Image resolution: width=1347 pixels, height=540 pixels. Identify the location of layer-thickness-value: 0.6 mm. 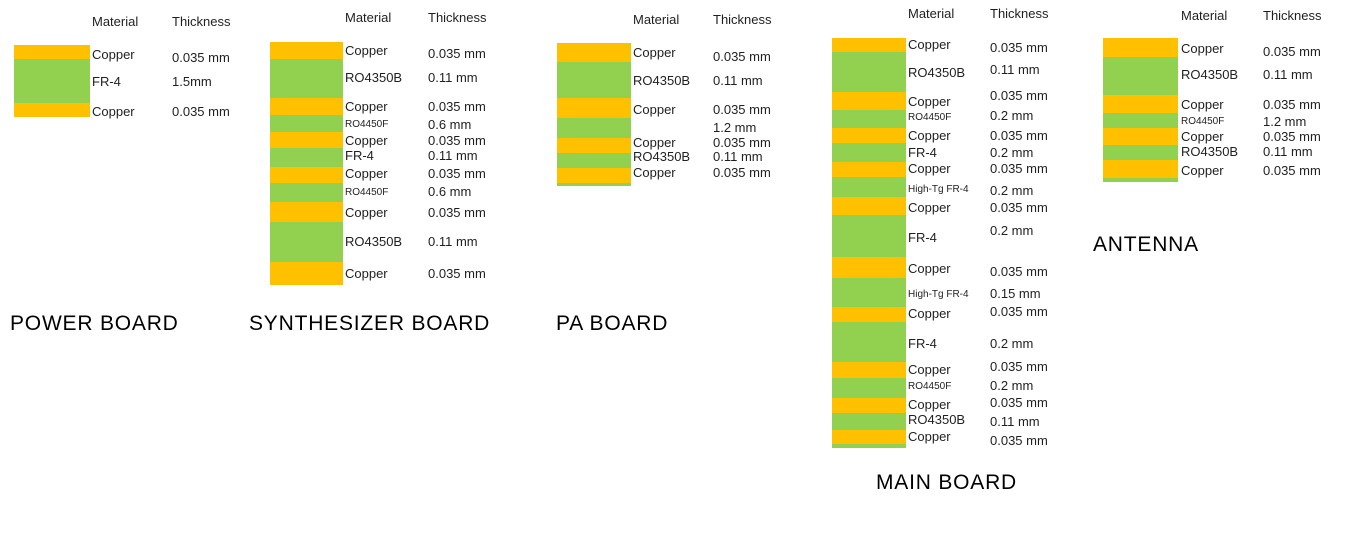
(450, 191).